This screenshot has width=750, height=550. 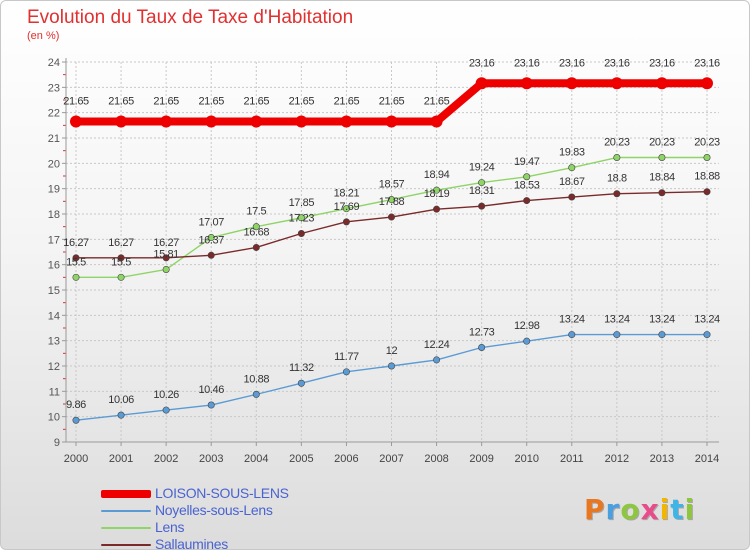 What do you see at coordinates (222, 493) in the screenshot?
I see `legend-label: LOISON-SOUS-LENS` at bounding box center [222, 493].